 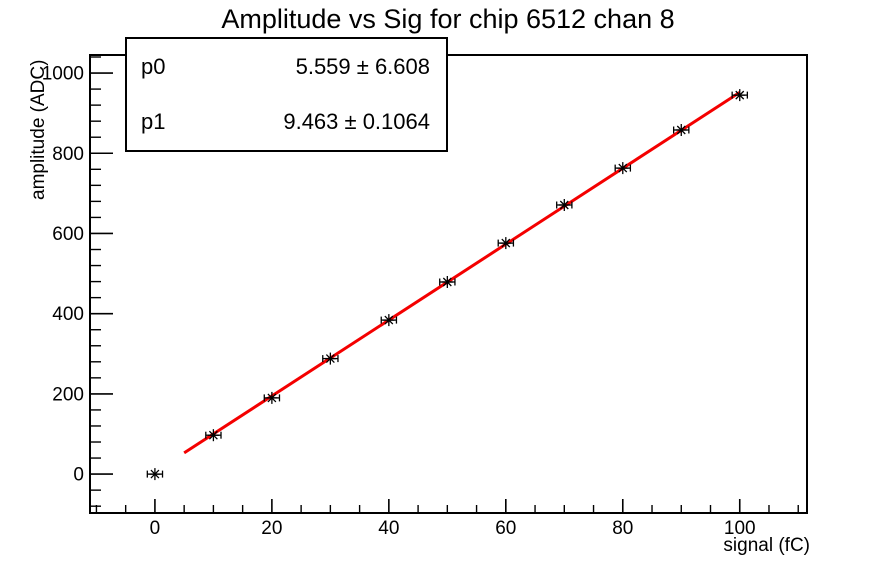 What do you see at coordinates (766, 545) in the screenshot?
I see `x-axis-title: signal (fC)` at bounding box center [766, 545].